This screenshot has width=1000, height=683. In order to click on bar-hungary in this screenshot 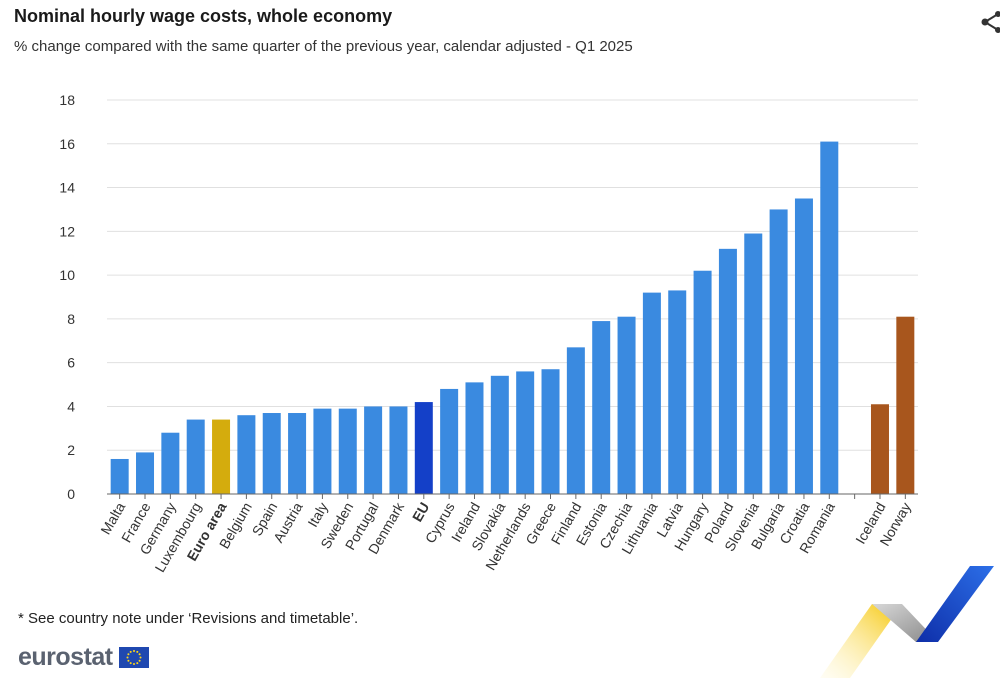, I will do `click(702, 382)`.